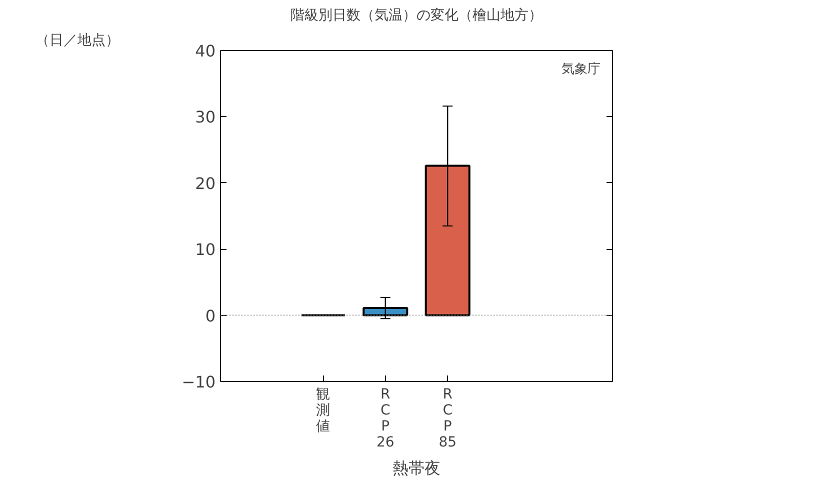 The height and width of the screenshot is (498, 833). I want to click on x-axis-title: 熱帯夜, so click(416, 468).